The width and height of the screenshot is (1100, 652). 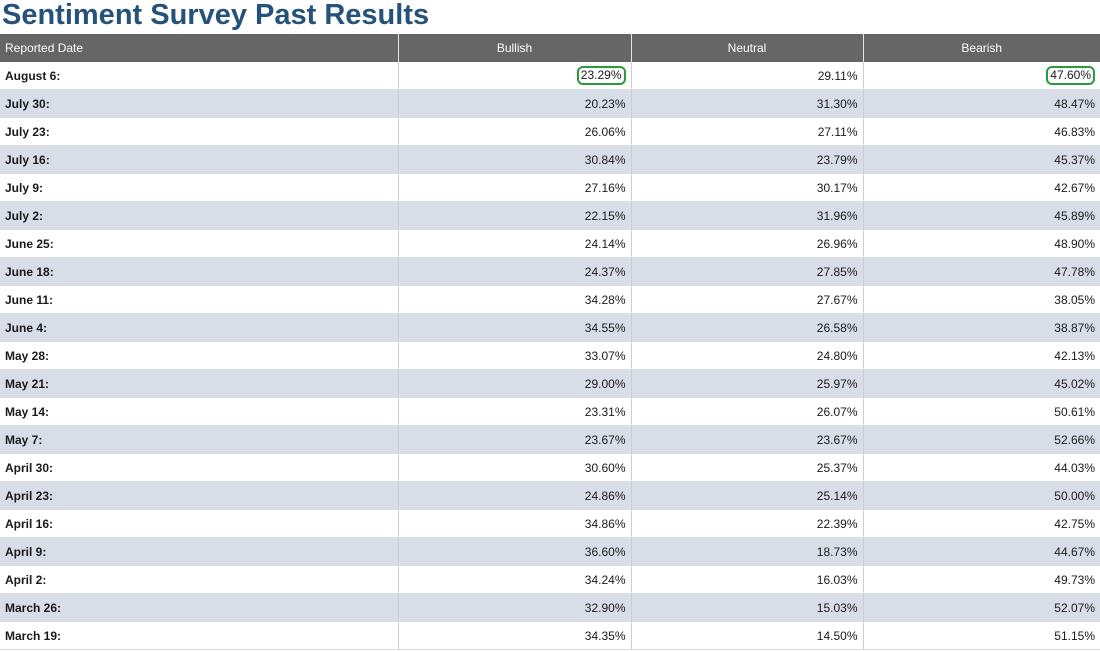 What do you see at coordinates (746, 159) in the screenshot?
I see `neutral-cell: 23.79%` at bounding box center [746, 159].